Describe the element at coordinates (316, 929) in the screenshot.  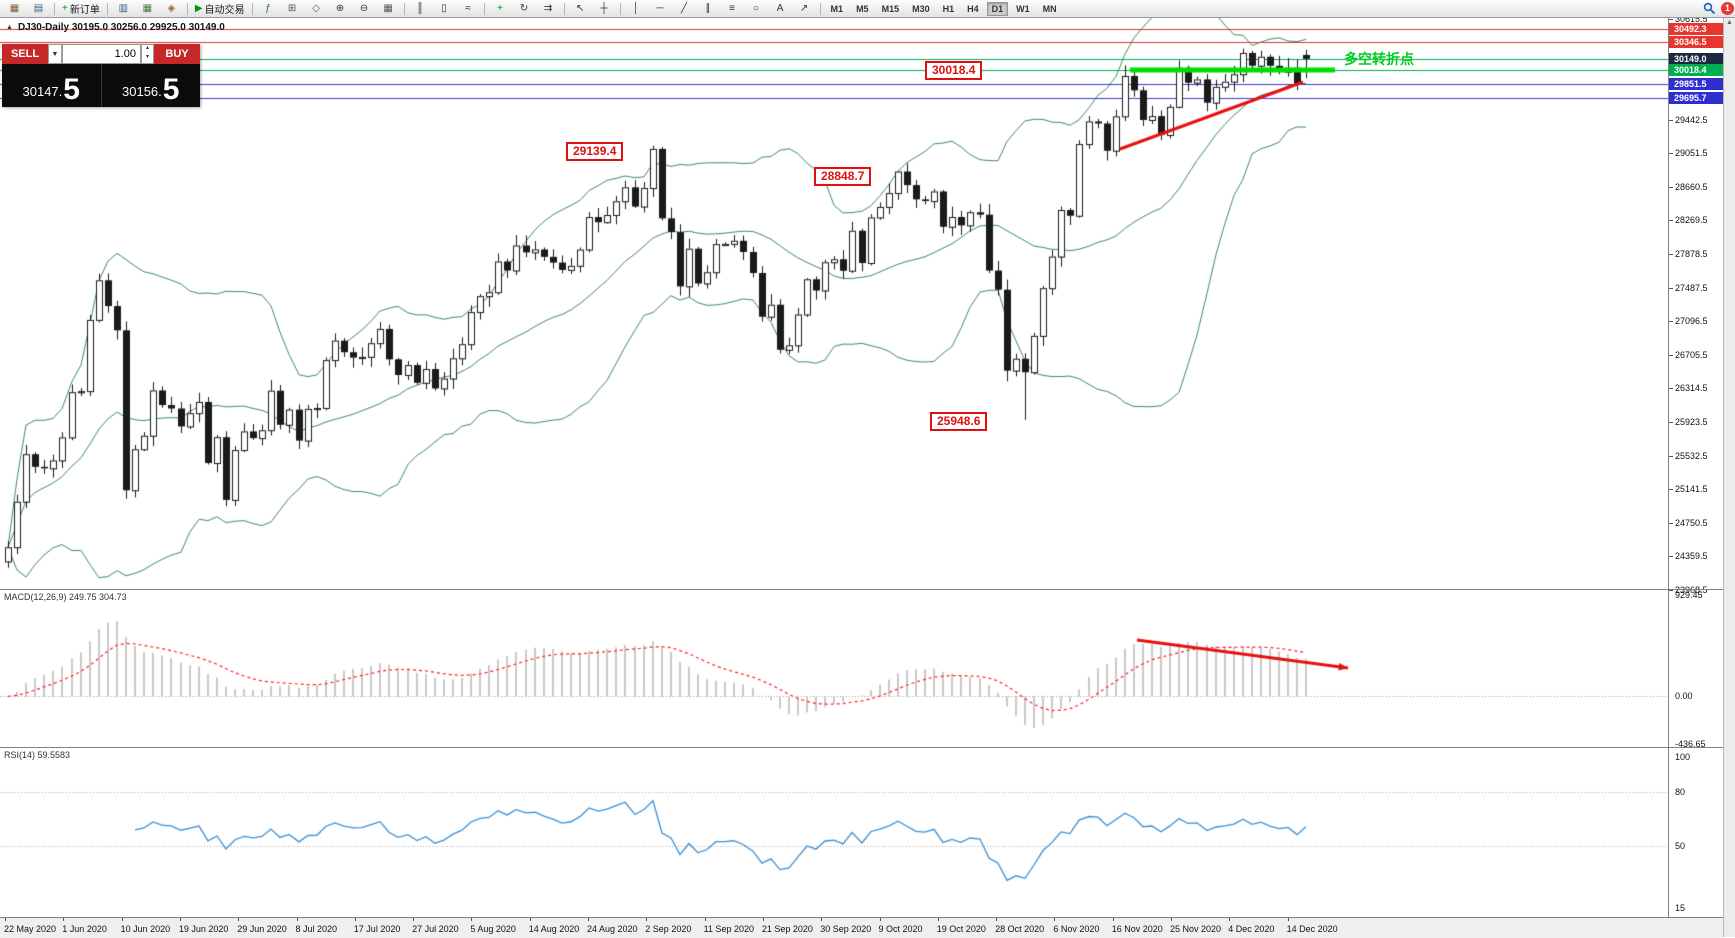
I see `date-label: 8 Jul 2020` at that location.